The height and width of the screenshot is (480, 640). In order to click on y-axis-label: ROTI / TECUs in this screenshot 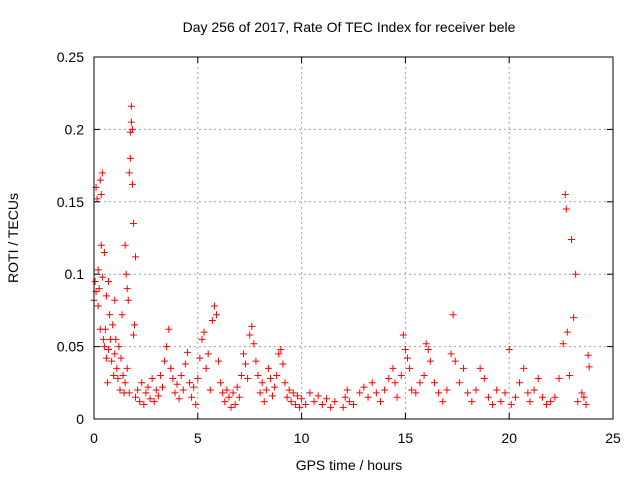, I will do `click(13, 238)`.